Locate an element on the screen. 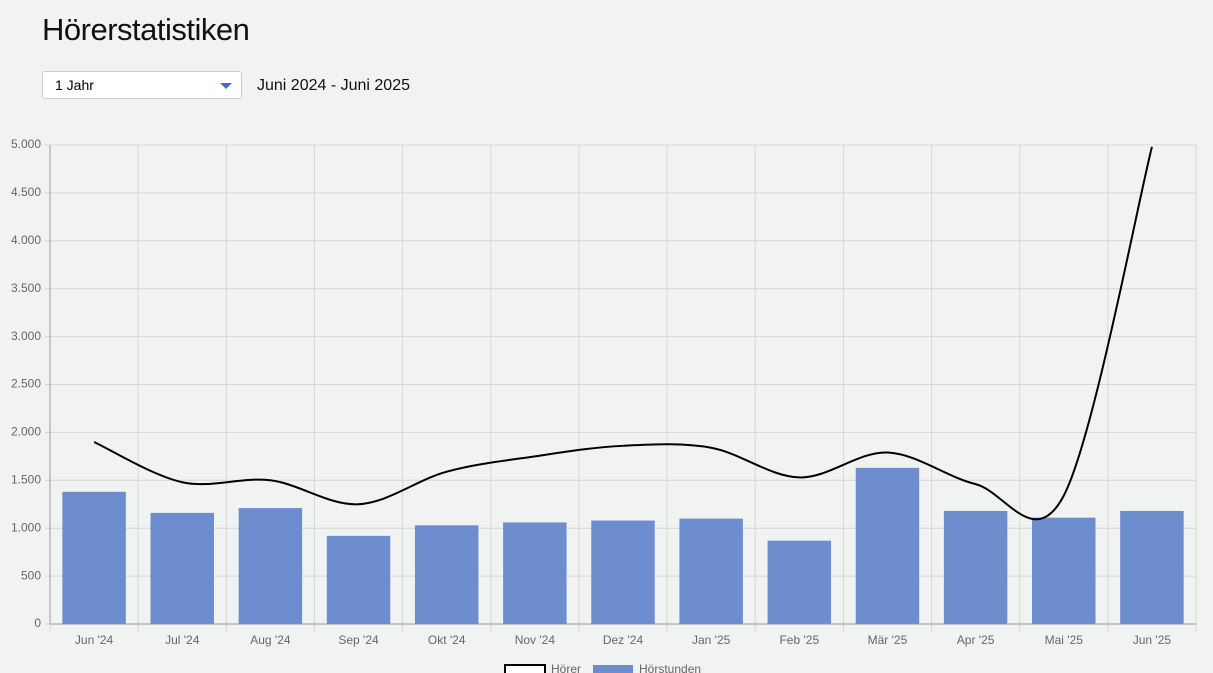  x-tick-label: Sep '24 is located at coordinates (358, 640).